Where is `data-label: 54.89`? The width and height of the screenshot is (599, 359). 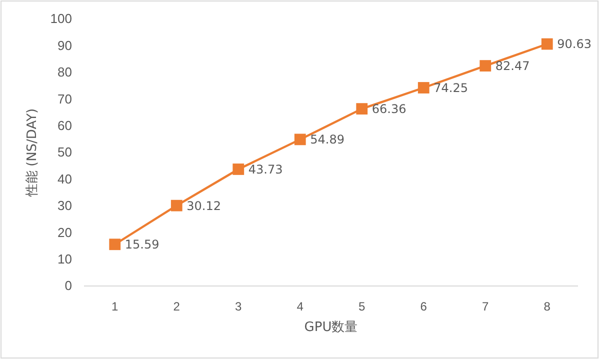 data-label: 54.89 is located at coordinates (327, 139).